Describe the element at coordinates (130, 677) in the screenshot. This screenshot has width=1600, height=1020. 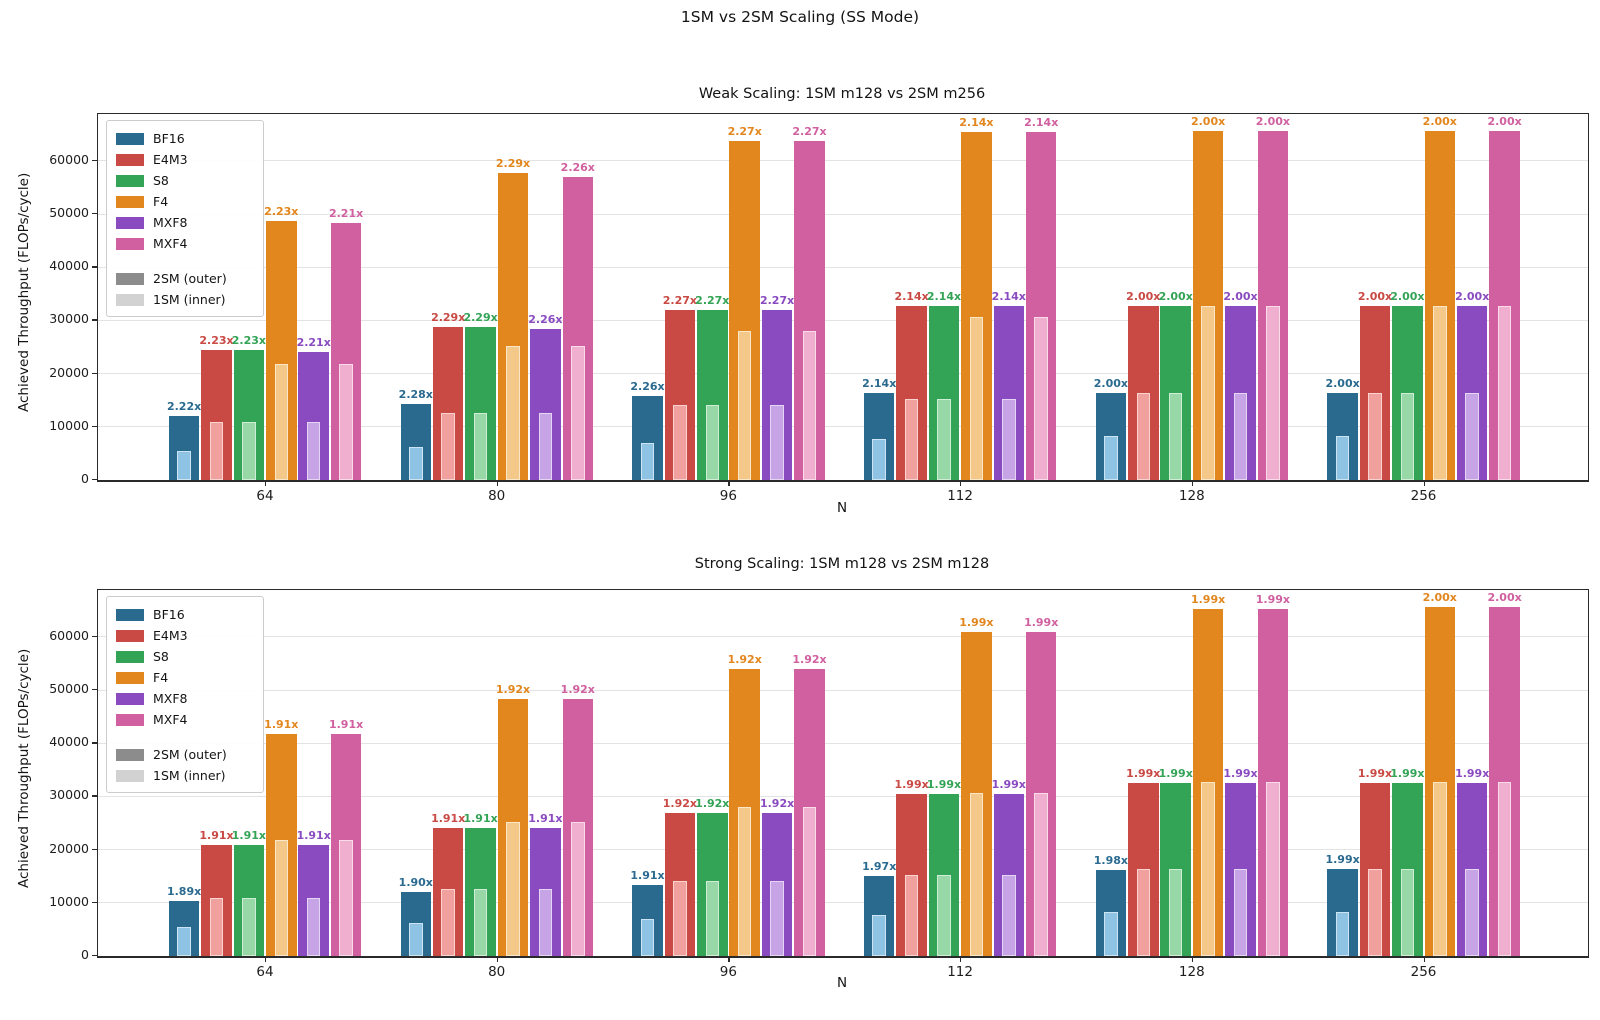
I see `legend-swatch-f4` at that location.